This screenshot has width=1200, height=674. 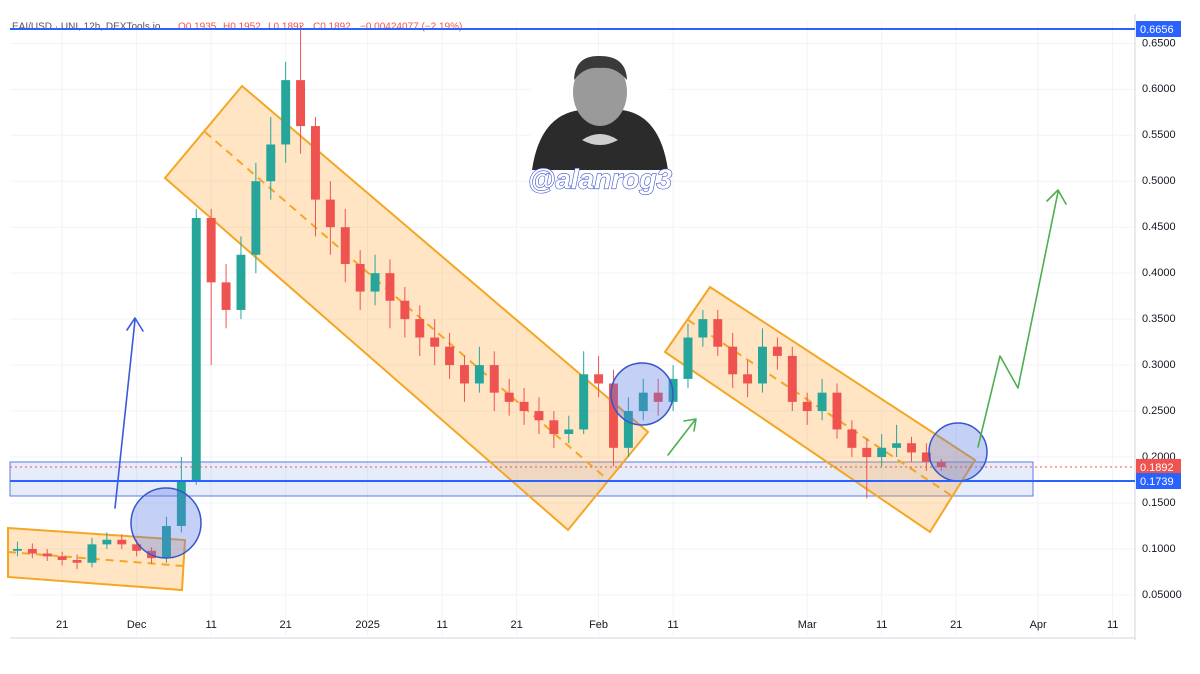 I want to click on x-tick-label: 2025, so click(x=367, y=625).